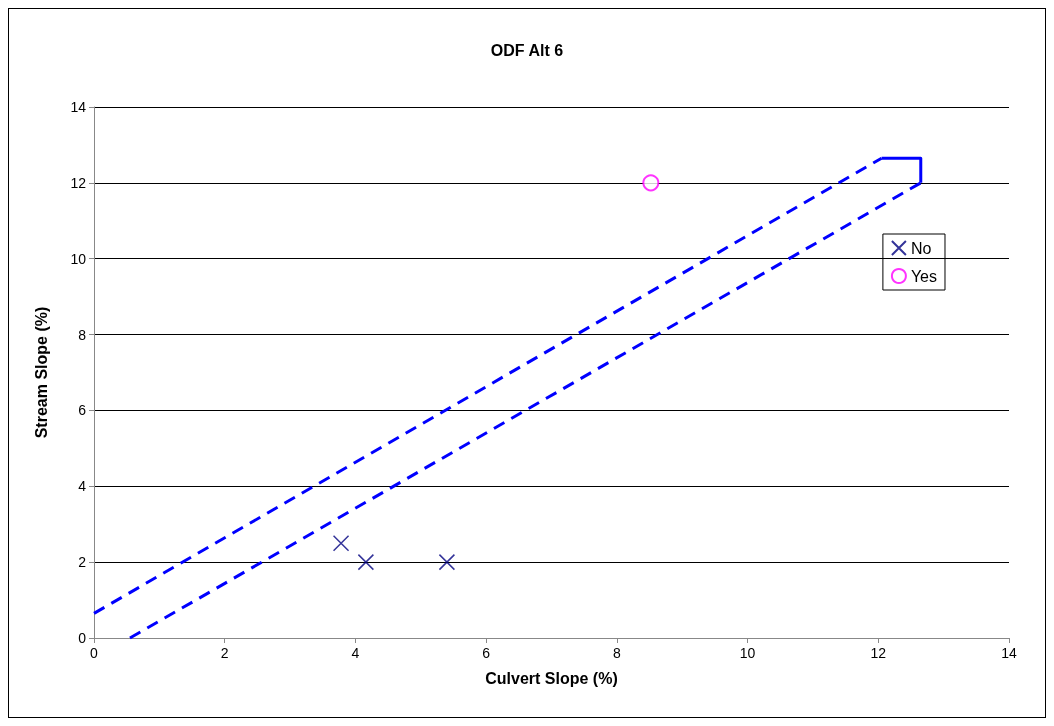 The height and width of the screenshot is (726, 1054). Describe the element at coordinates (921, 248) in the screenshot. I see `legend-label: No` at that location.